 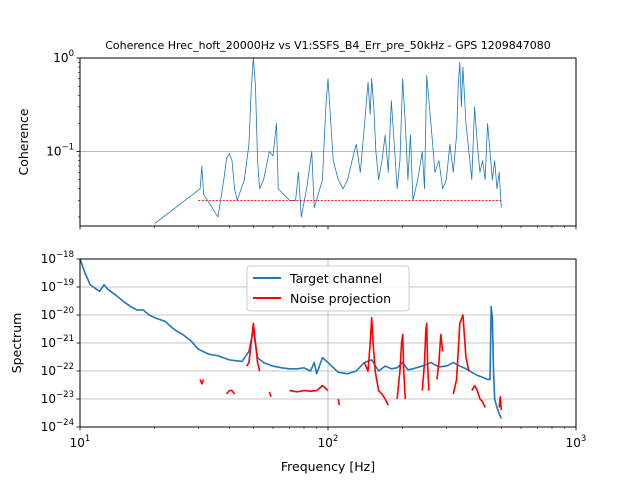 What do you see at coordinates (335, 278) in the screenshot?
I see `legend-target-label: Target channel` at bounding box center [335, 278].